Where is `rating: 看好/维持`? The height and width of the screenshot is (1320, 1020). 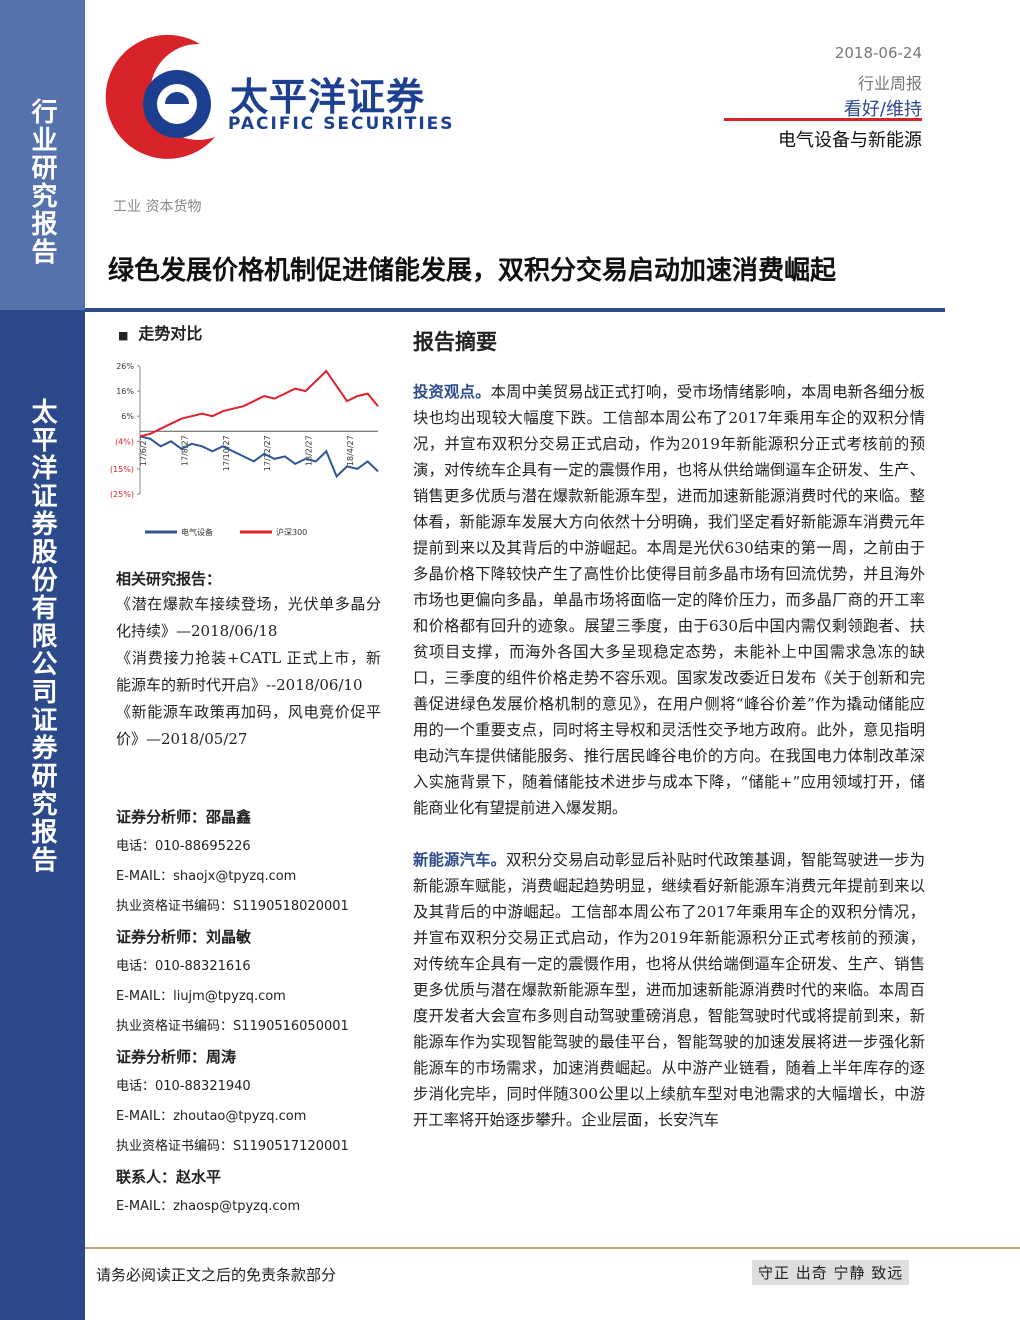
rating: 看好/维持 is located at coordinates (882, 109).